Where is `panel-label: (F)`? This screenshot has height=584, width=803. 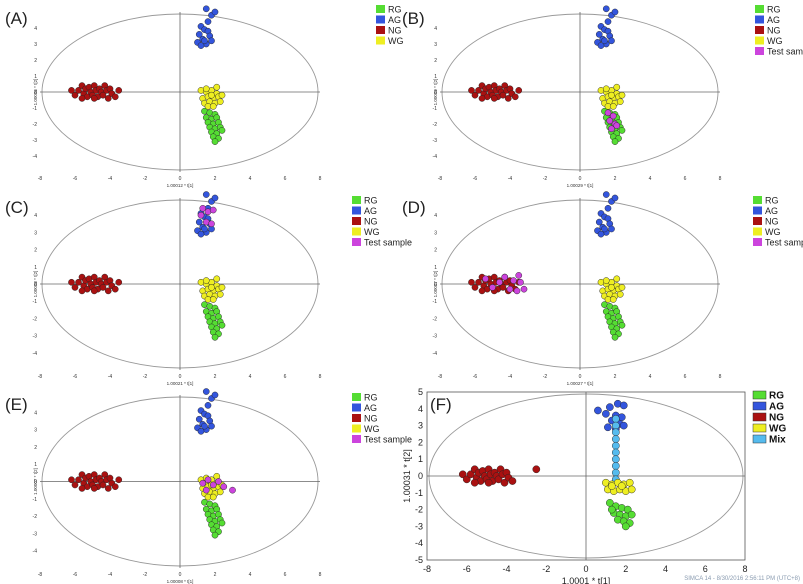 panel-label: (F) is located at coordinates (441, 404).